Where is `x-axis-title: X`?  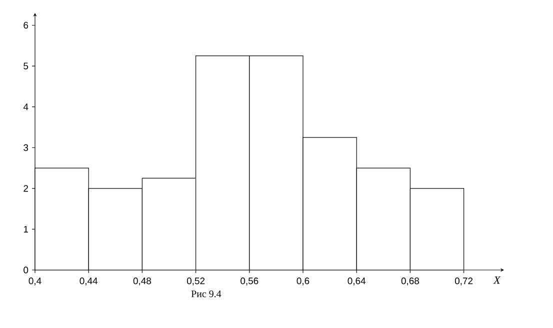
x-axis-title: X is located at coordinates (497, 280).